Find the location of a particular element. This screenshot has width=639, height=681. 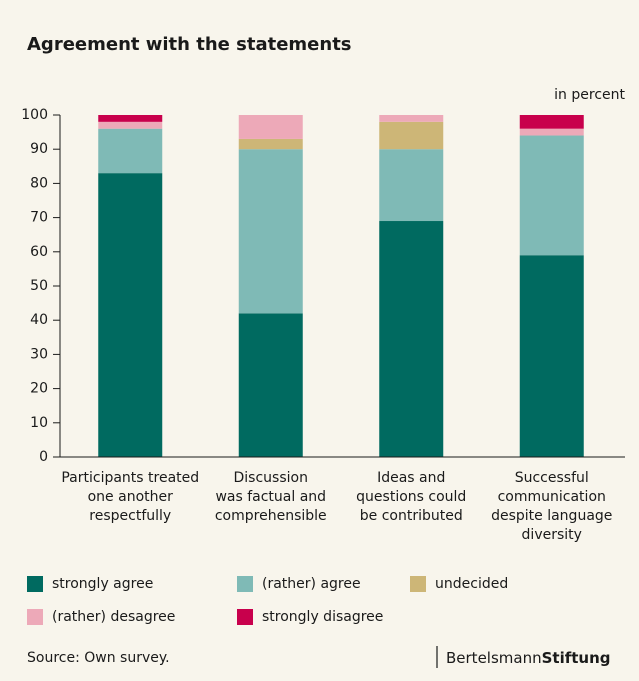

chart-title: Agreement with the statements is located at coordinates (189, 44).